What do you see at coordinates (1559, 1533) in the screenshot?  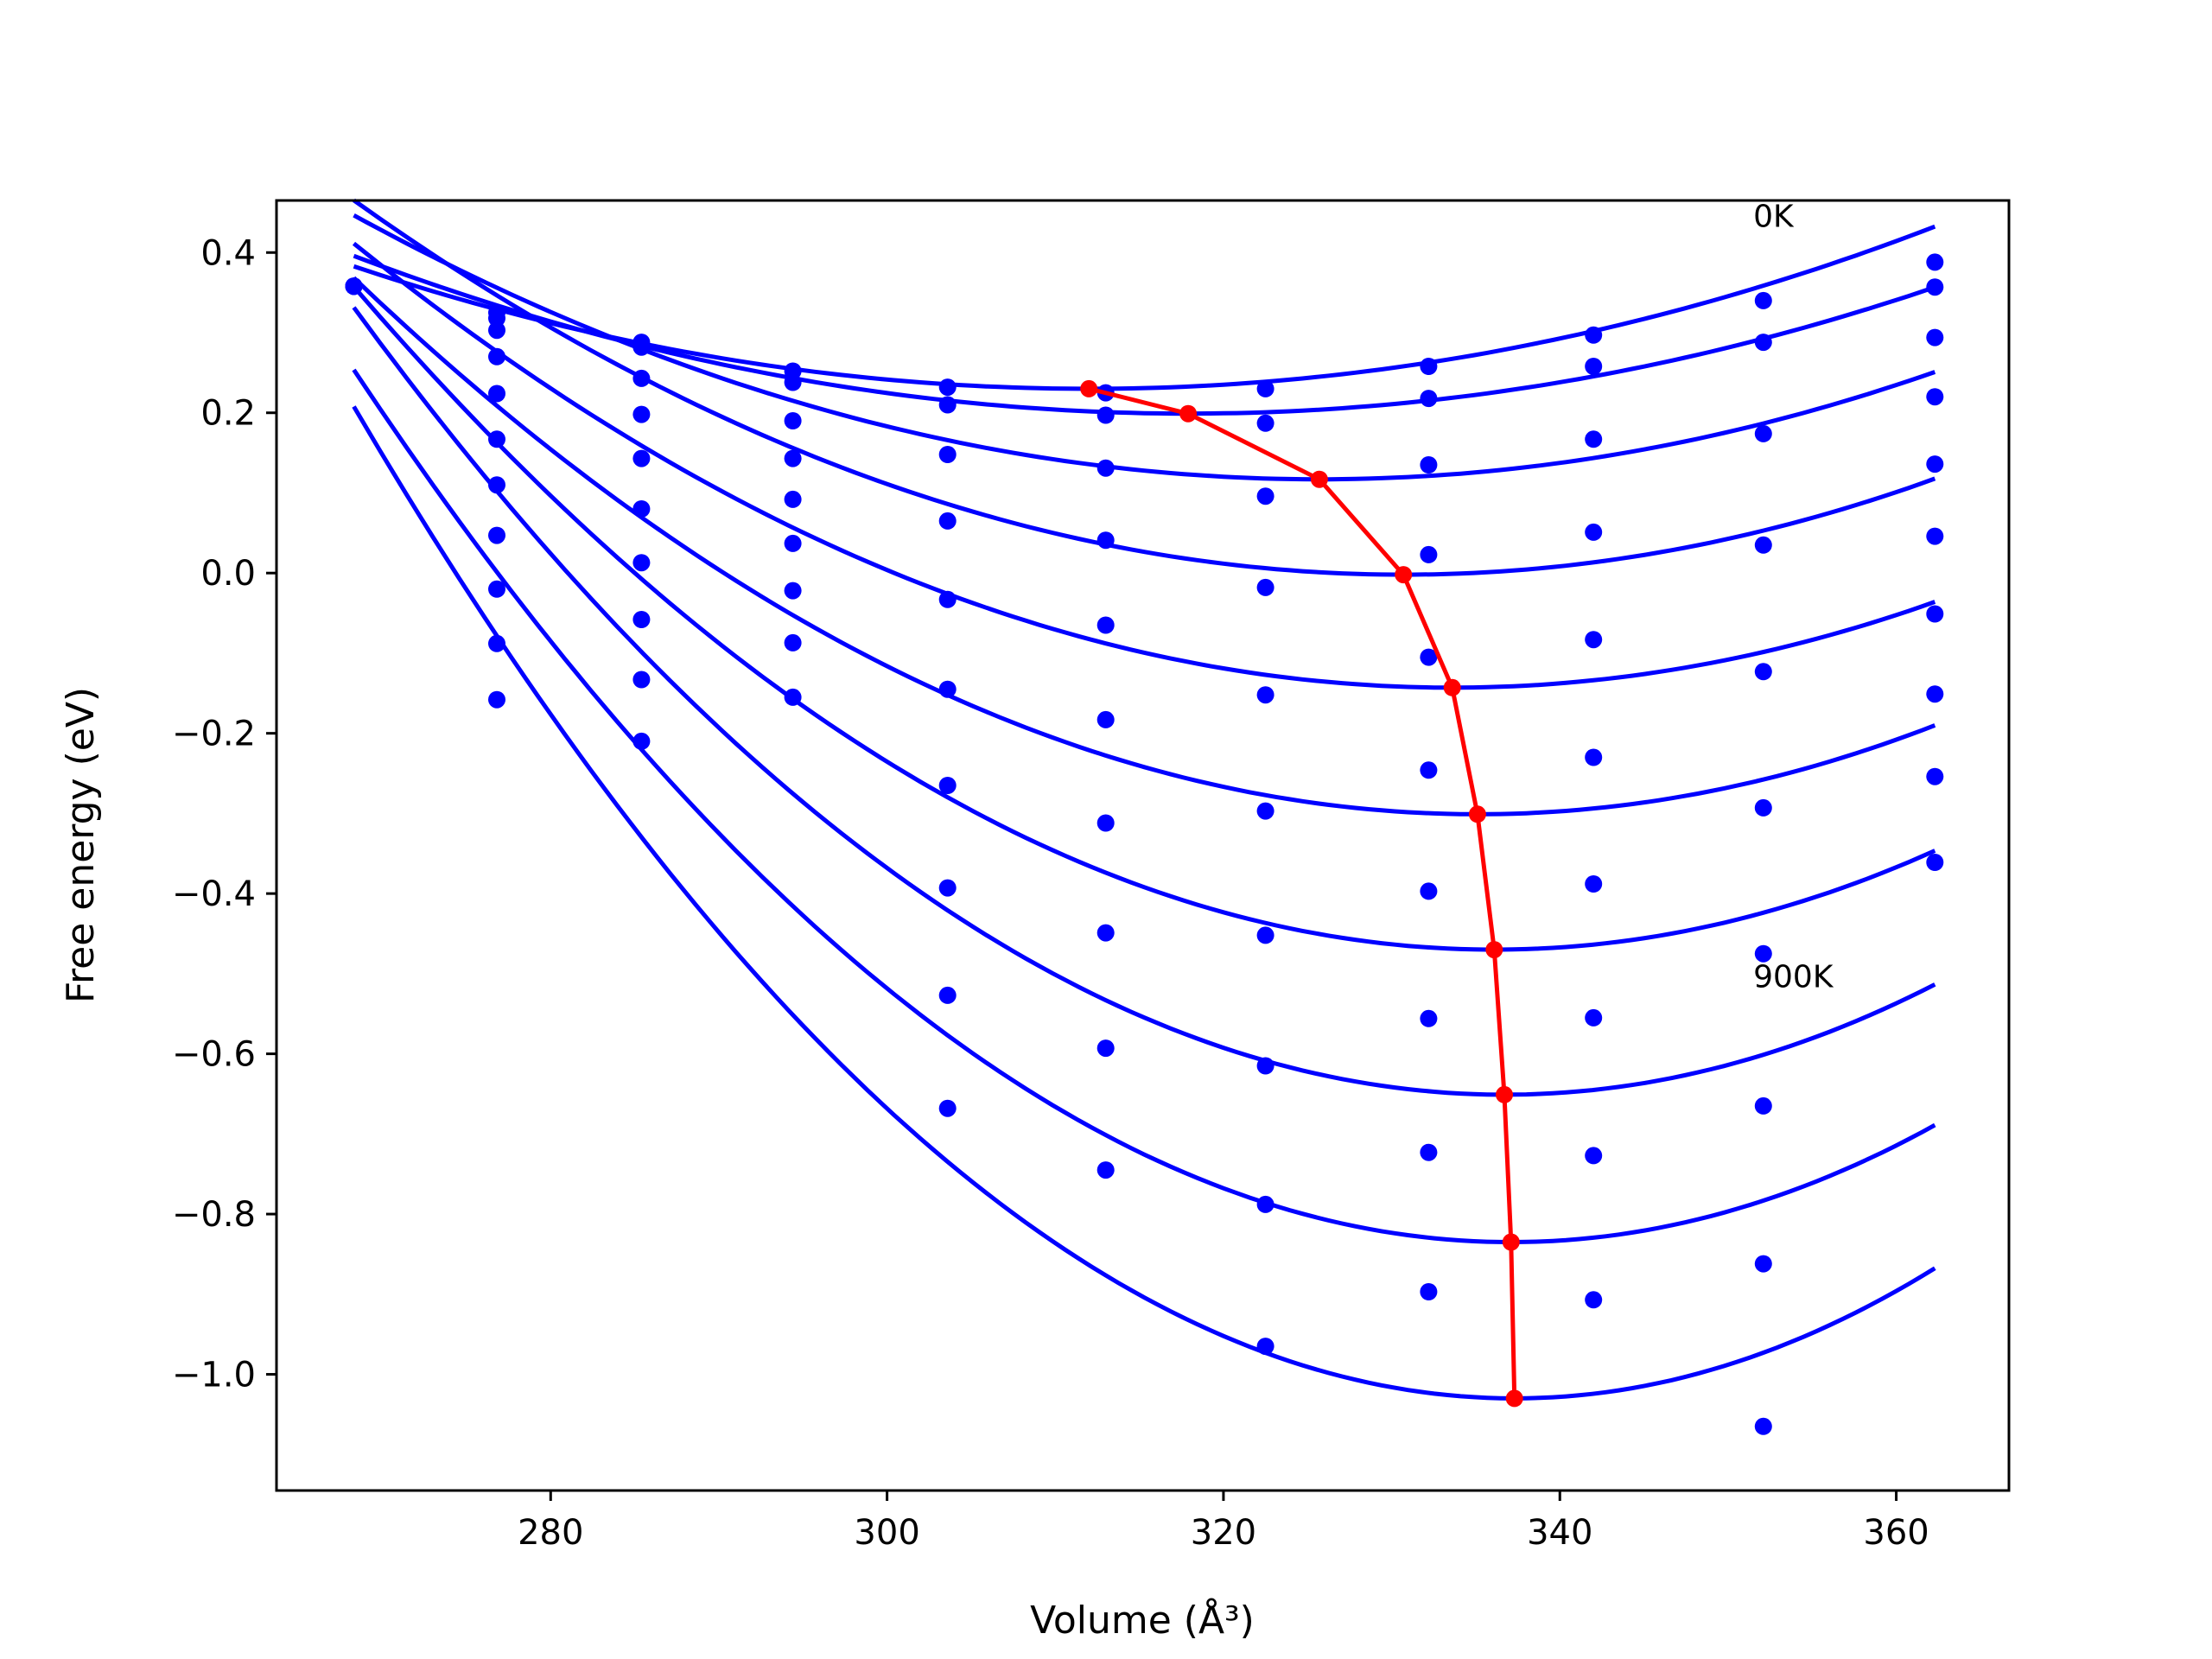 I see `x-tick-label-3: 340` at bounding box center [1559, 1533].